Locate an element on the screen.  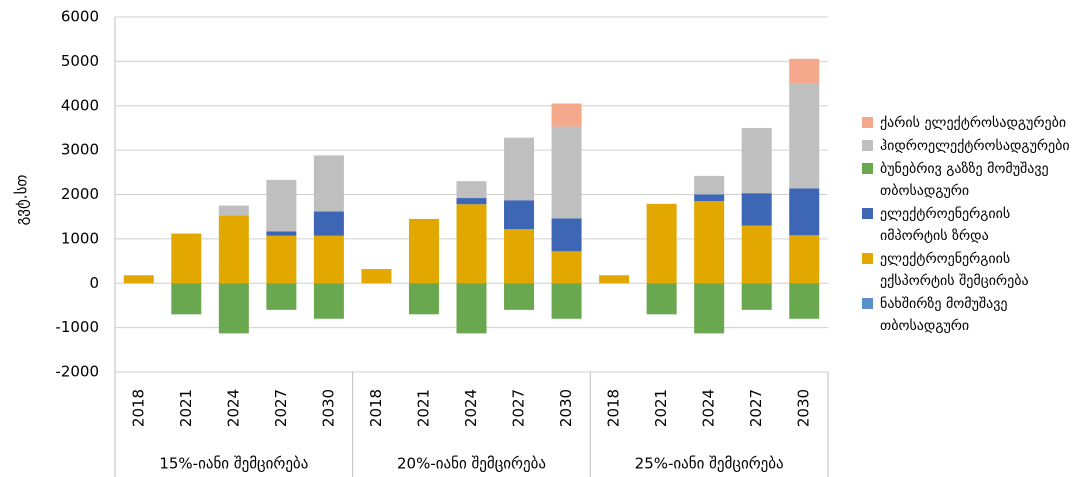
legend-item: ელექტროენერგიის ექსპორტის შემცირება is located at coordinates (967, 270).